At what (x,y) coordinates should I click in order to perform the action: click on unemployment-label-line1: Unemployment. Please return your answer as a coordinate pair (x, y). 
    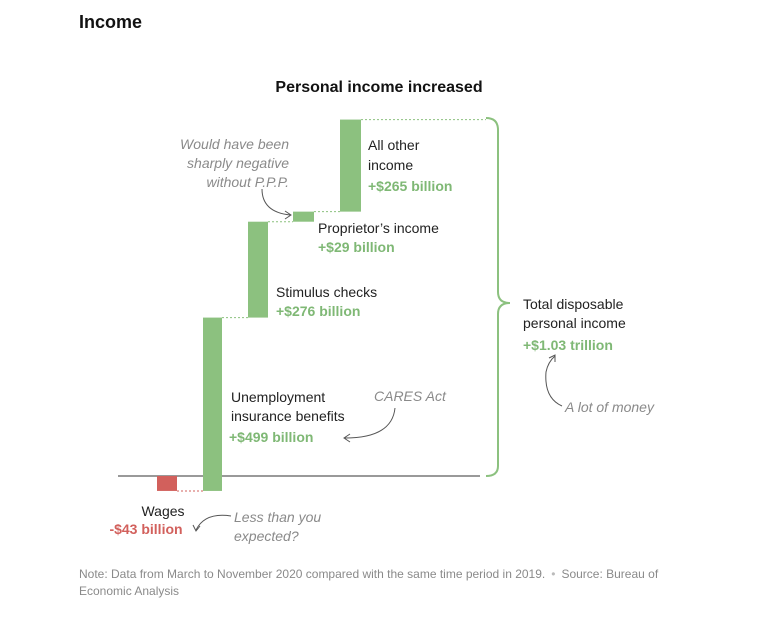
    Looking at the image, I should click on (278, 397).